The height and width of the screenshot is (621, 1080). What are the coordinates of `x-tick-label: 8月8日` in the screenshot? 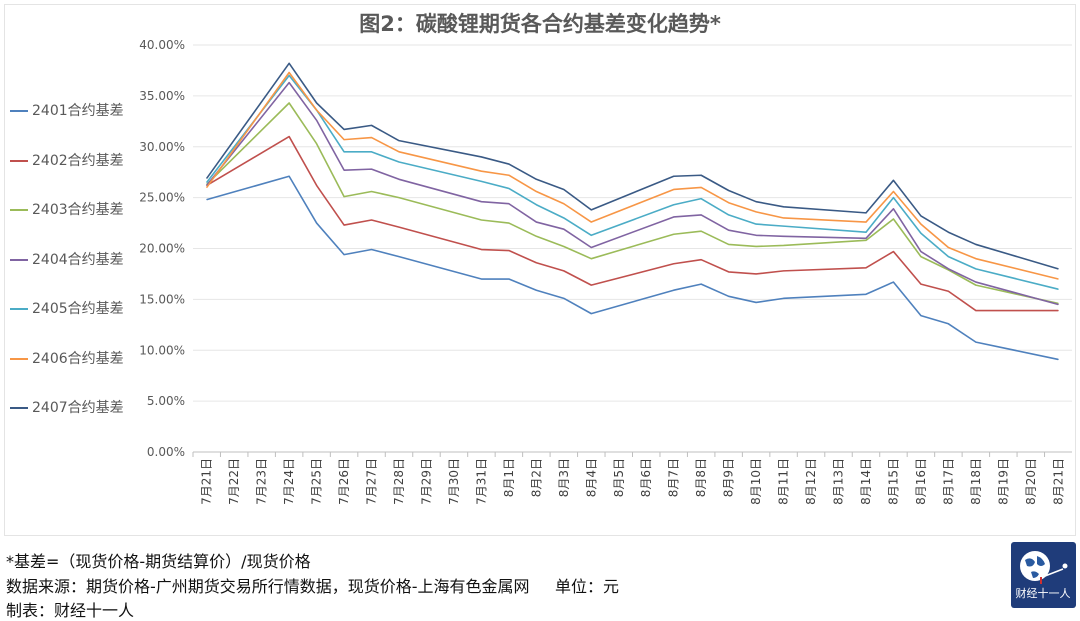 It's located at (701, 477).